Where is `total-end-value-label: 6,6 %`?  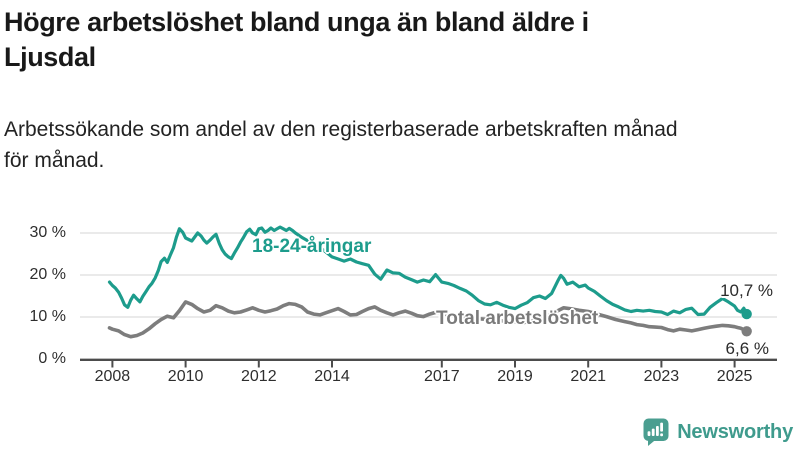 total-end-value-label: 6,6 % is located at coordinates (747, 348).